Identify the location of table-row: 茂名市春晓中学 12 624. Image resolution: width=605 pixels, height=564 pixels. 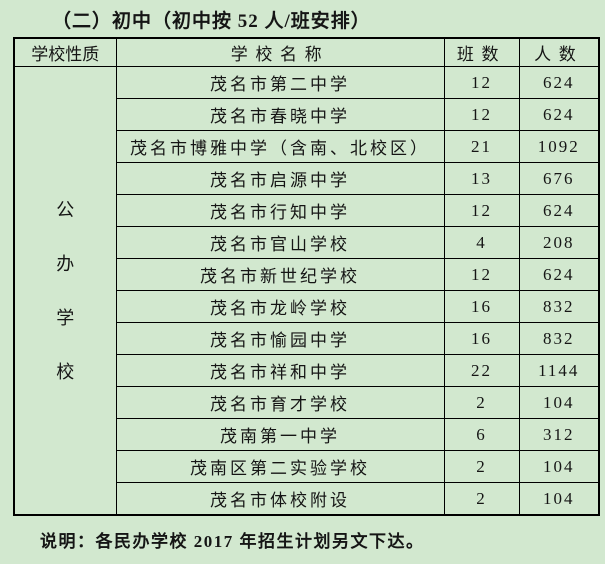
(307, 114).